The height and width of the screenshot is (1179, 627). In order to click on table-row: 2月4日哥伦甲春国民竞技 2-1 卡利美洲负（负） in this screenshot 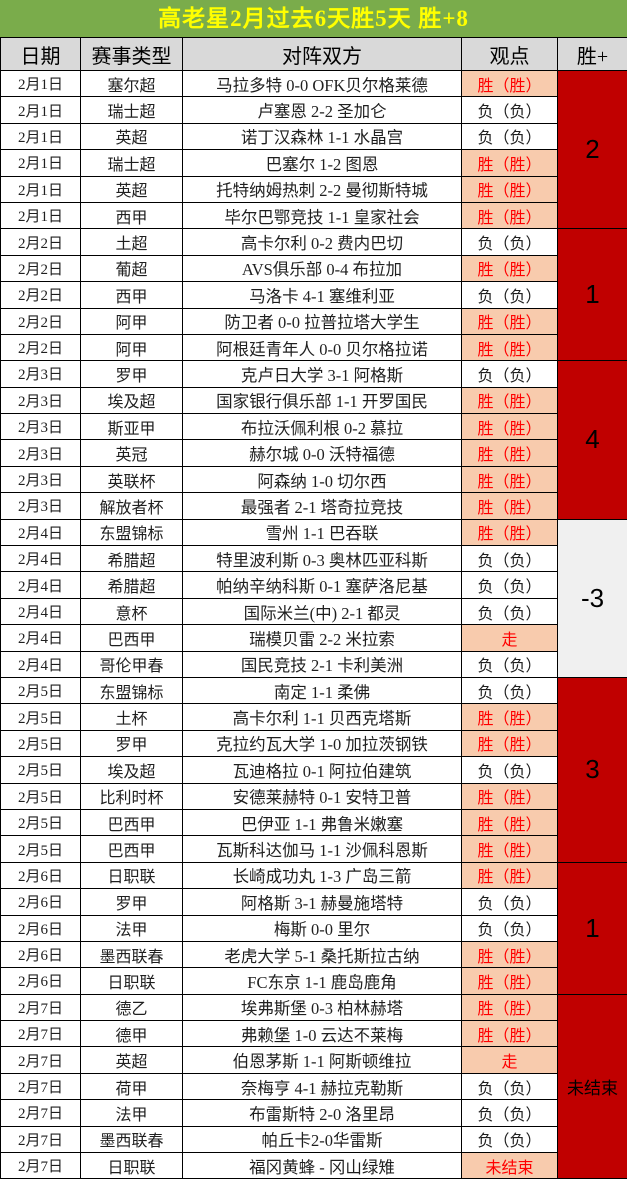, I will do `click(314, 664)`.